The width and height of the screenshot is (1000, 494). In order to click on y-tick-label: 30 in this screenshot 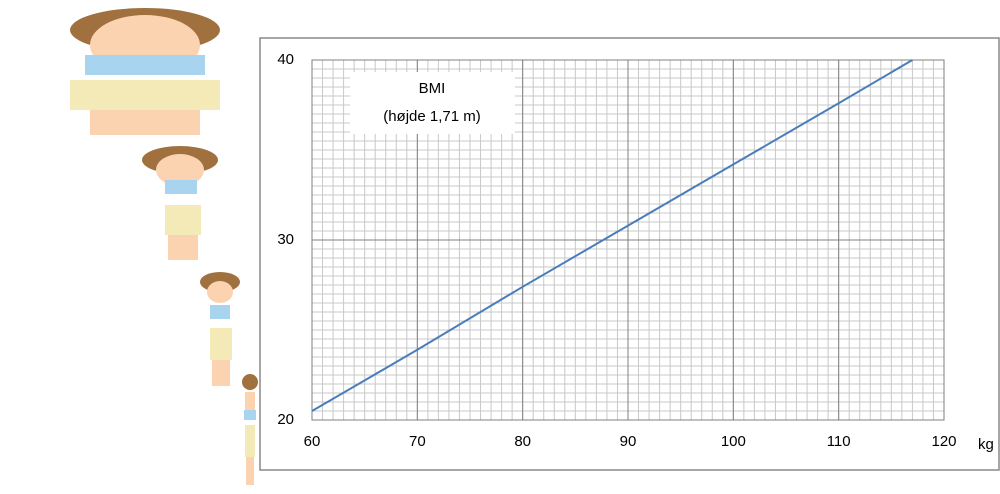, I will do `click(285, 239)`.